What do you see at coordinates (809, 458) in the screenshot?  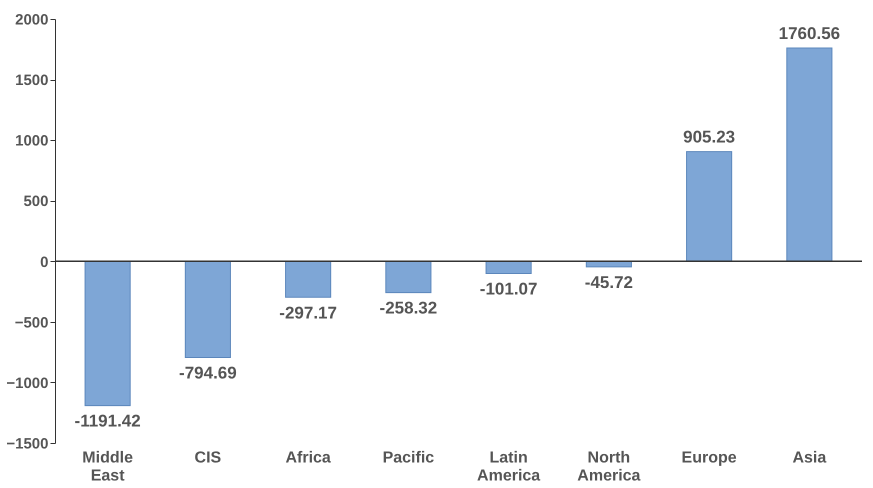 I see `x-tick-label: Asia` at bounding box center [809, 458].